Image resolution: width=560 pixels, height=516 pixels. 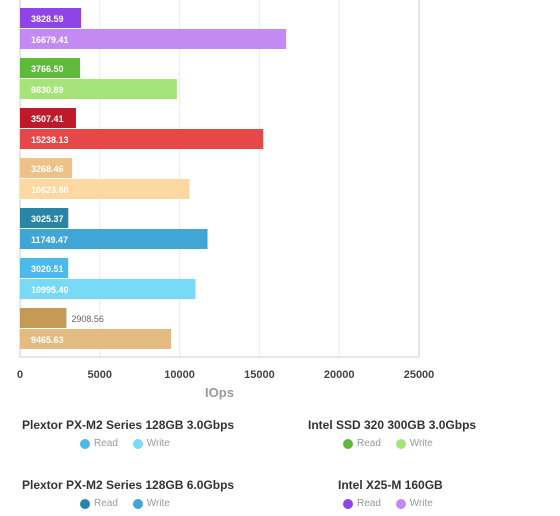 I want to click on x-axis-title: IOps, so click(x=219, y=392).